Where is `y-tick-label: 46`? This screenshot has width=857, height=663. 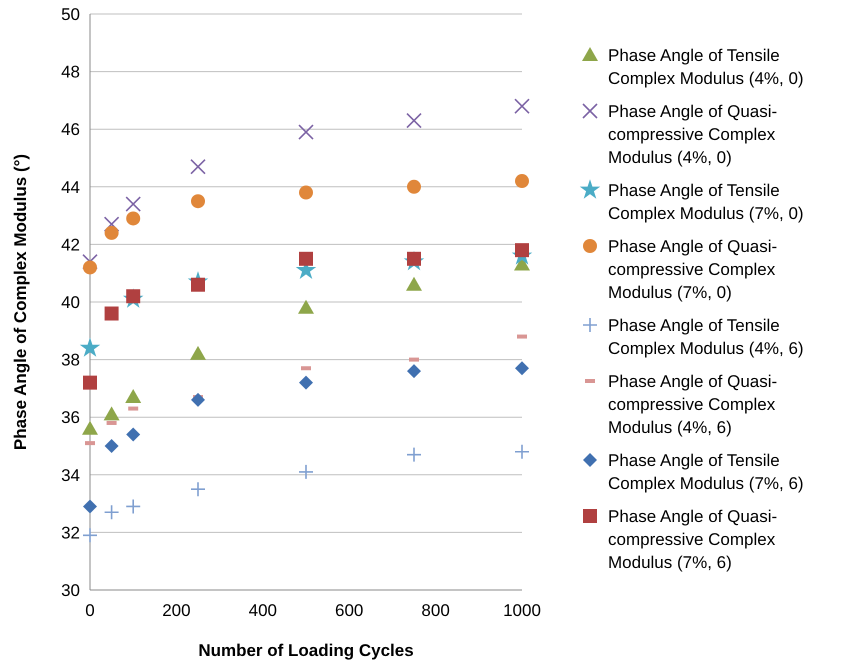
y-tick-label: 46 is located at coordinates (70, 130).